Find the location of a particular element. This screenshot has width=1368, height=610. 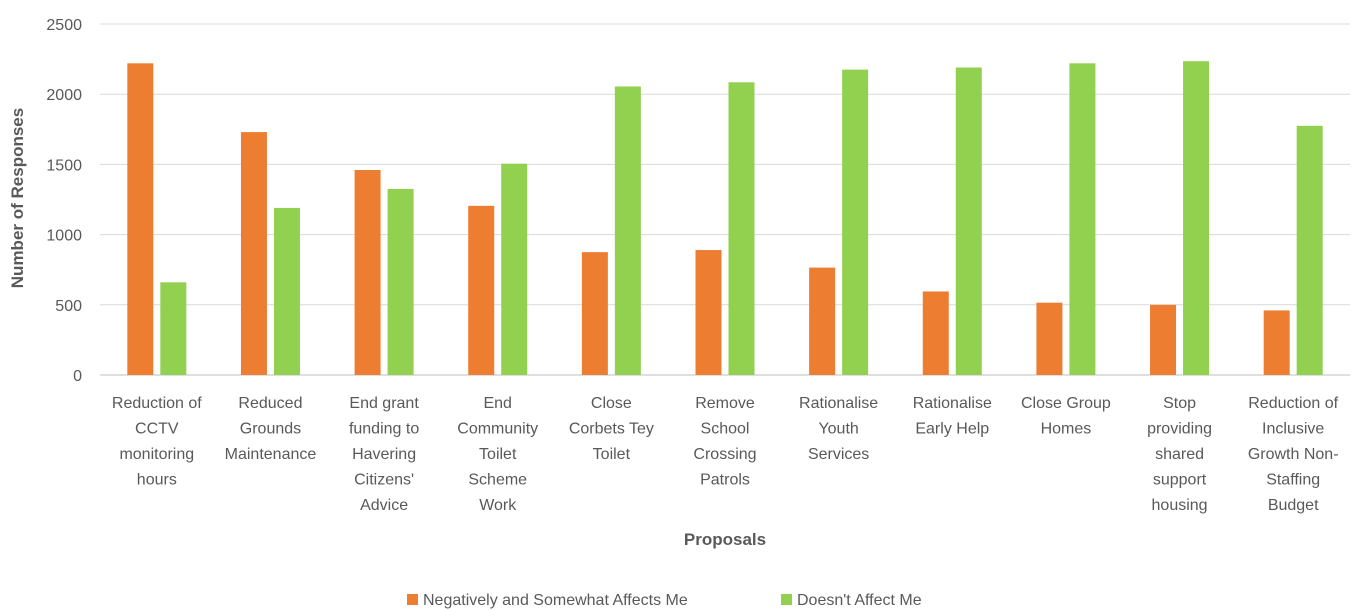

x-category-label: Reduction of CCTV monitoring hours is located at coordinates (157, 442).